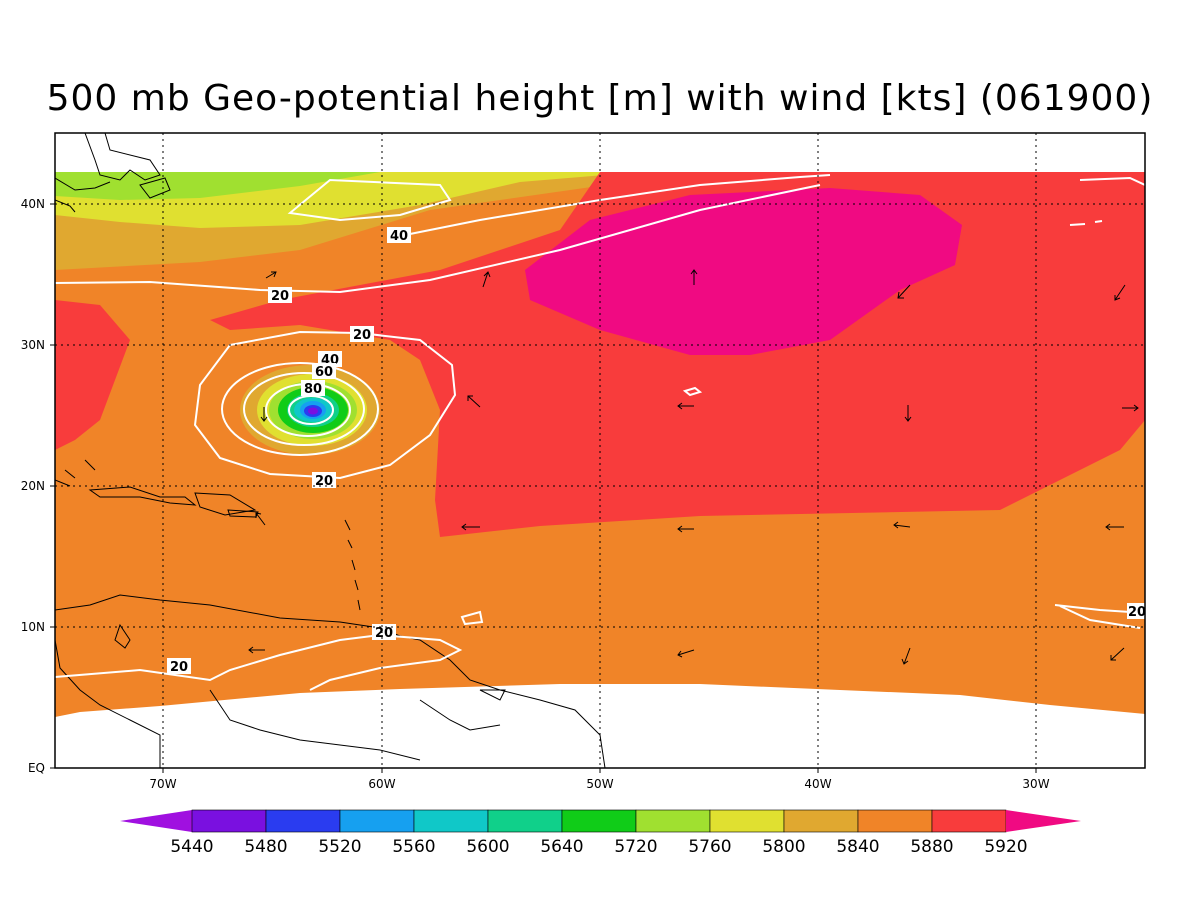 The image size is (1200, 900). Describe the element at coordinates (1005, 847) in the screenshot. I see `colorbar-label: 5920` at that location.